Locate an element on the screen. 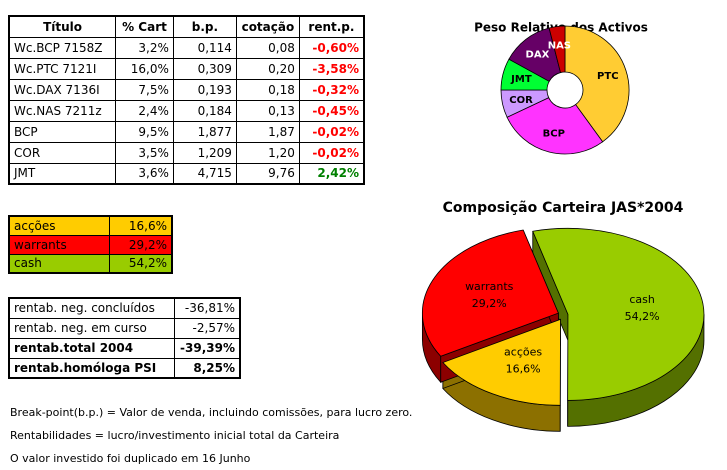 This screenshot has width=727, height=470. cell: 0,184 is located at coordinates (204, 110).